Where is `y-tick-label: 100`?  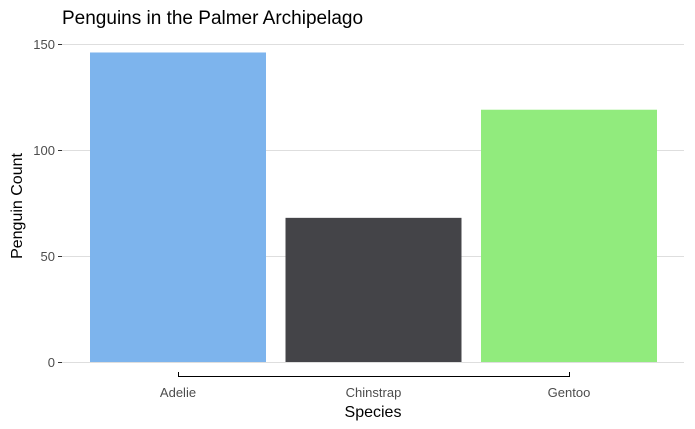
y-tick-label: 100 is located at coordinates (44, 150).